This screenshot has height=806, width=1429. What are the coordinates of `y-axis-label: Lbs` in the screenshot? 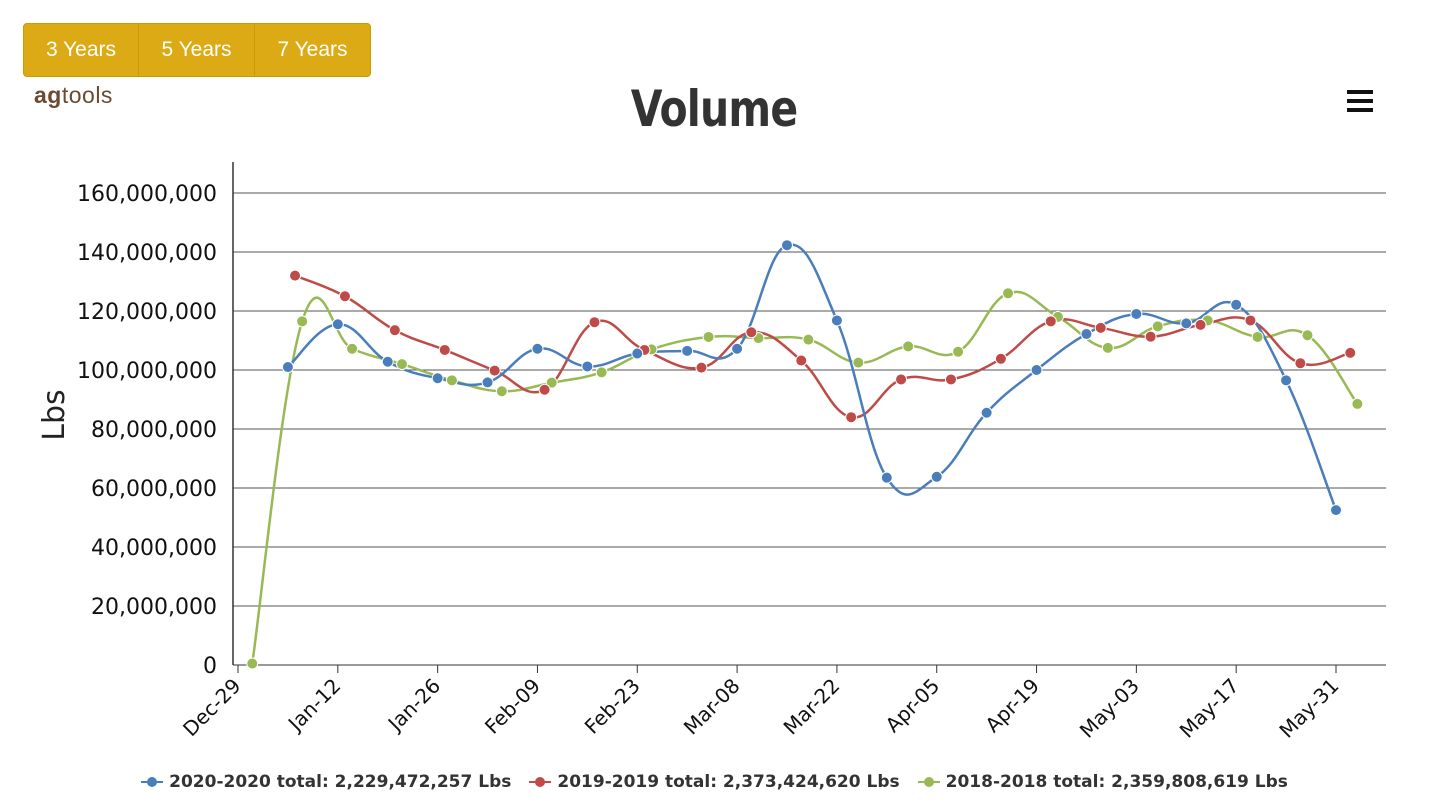 It's located at (54, 414).